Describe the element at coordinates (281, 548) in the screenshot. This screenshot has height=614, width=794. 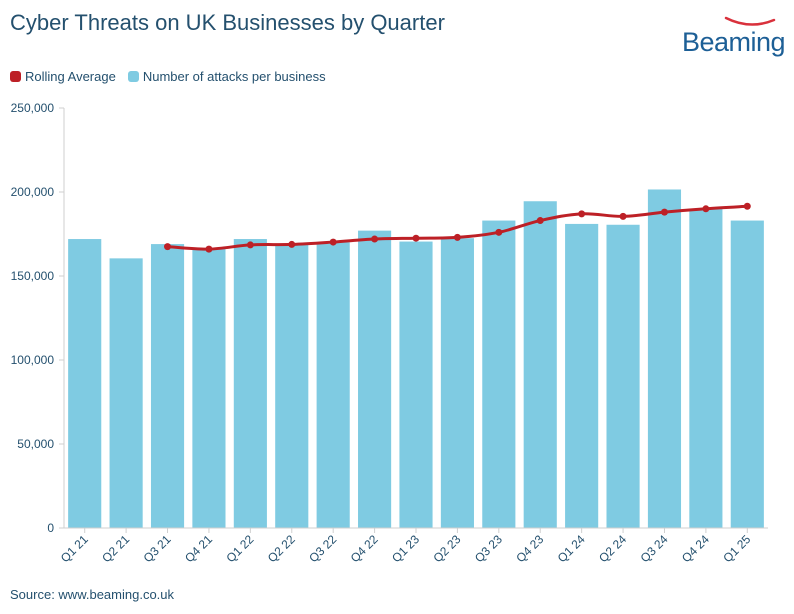
I see `x-tick-label: Q2 22` at that location.